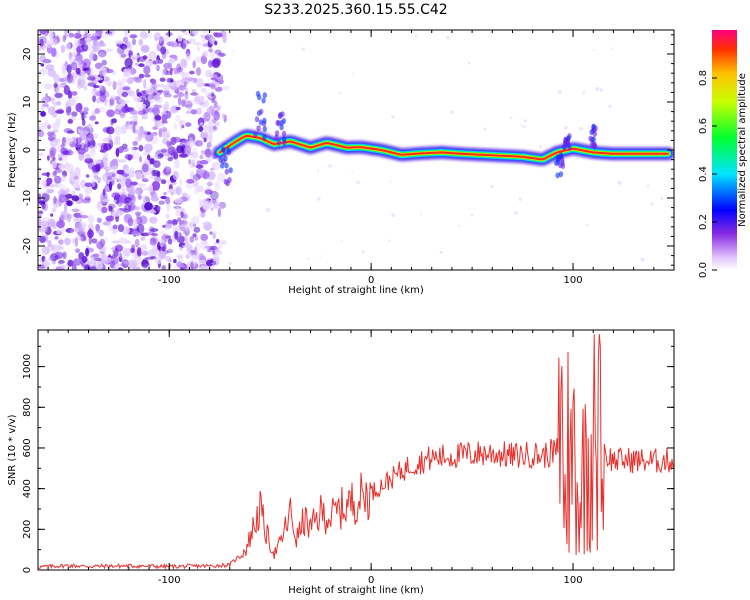 This screenshot has height=600, width=750. What do you see at coordinates (27, 447) in the screenshot?
I see `y-tick-label: 600` at bounding box center [27, 447].